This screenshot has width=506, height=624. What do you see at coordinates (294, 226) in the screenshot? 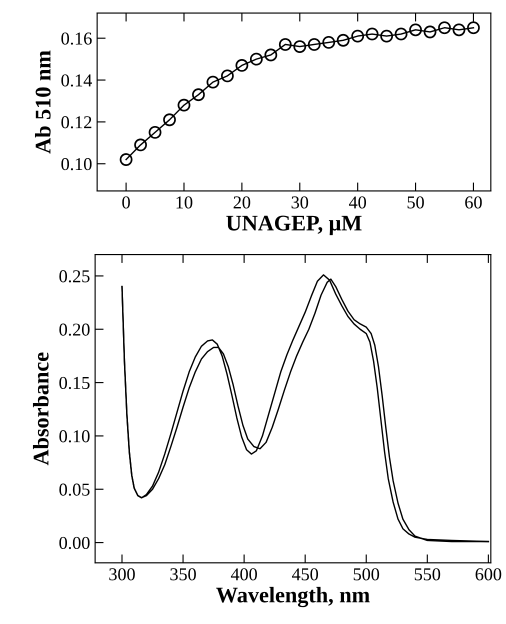
I see `x-axis-title: UNAGEP, μM` at bounding box center [294, 226].